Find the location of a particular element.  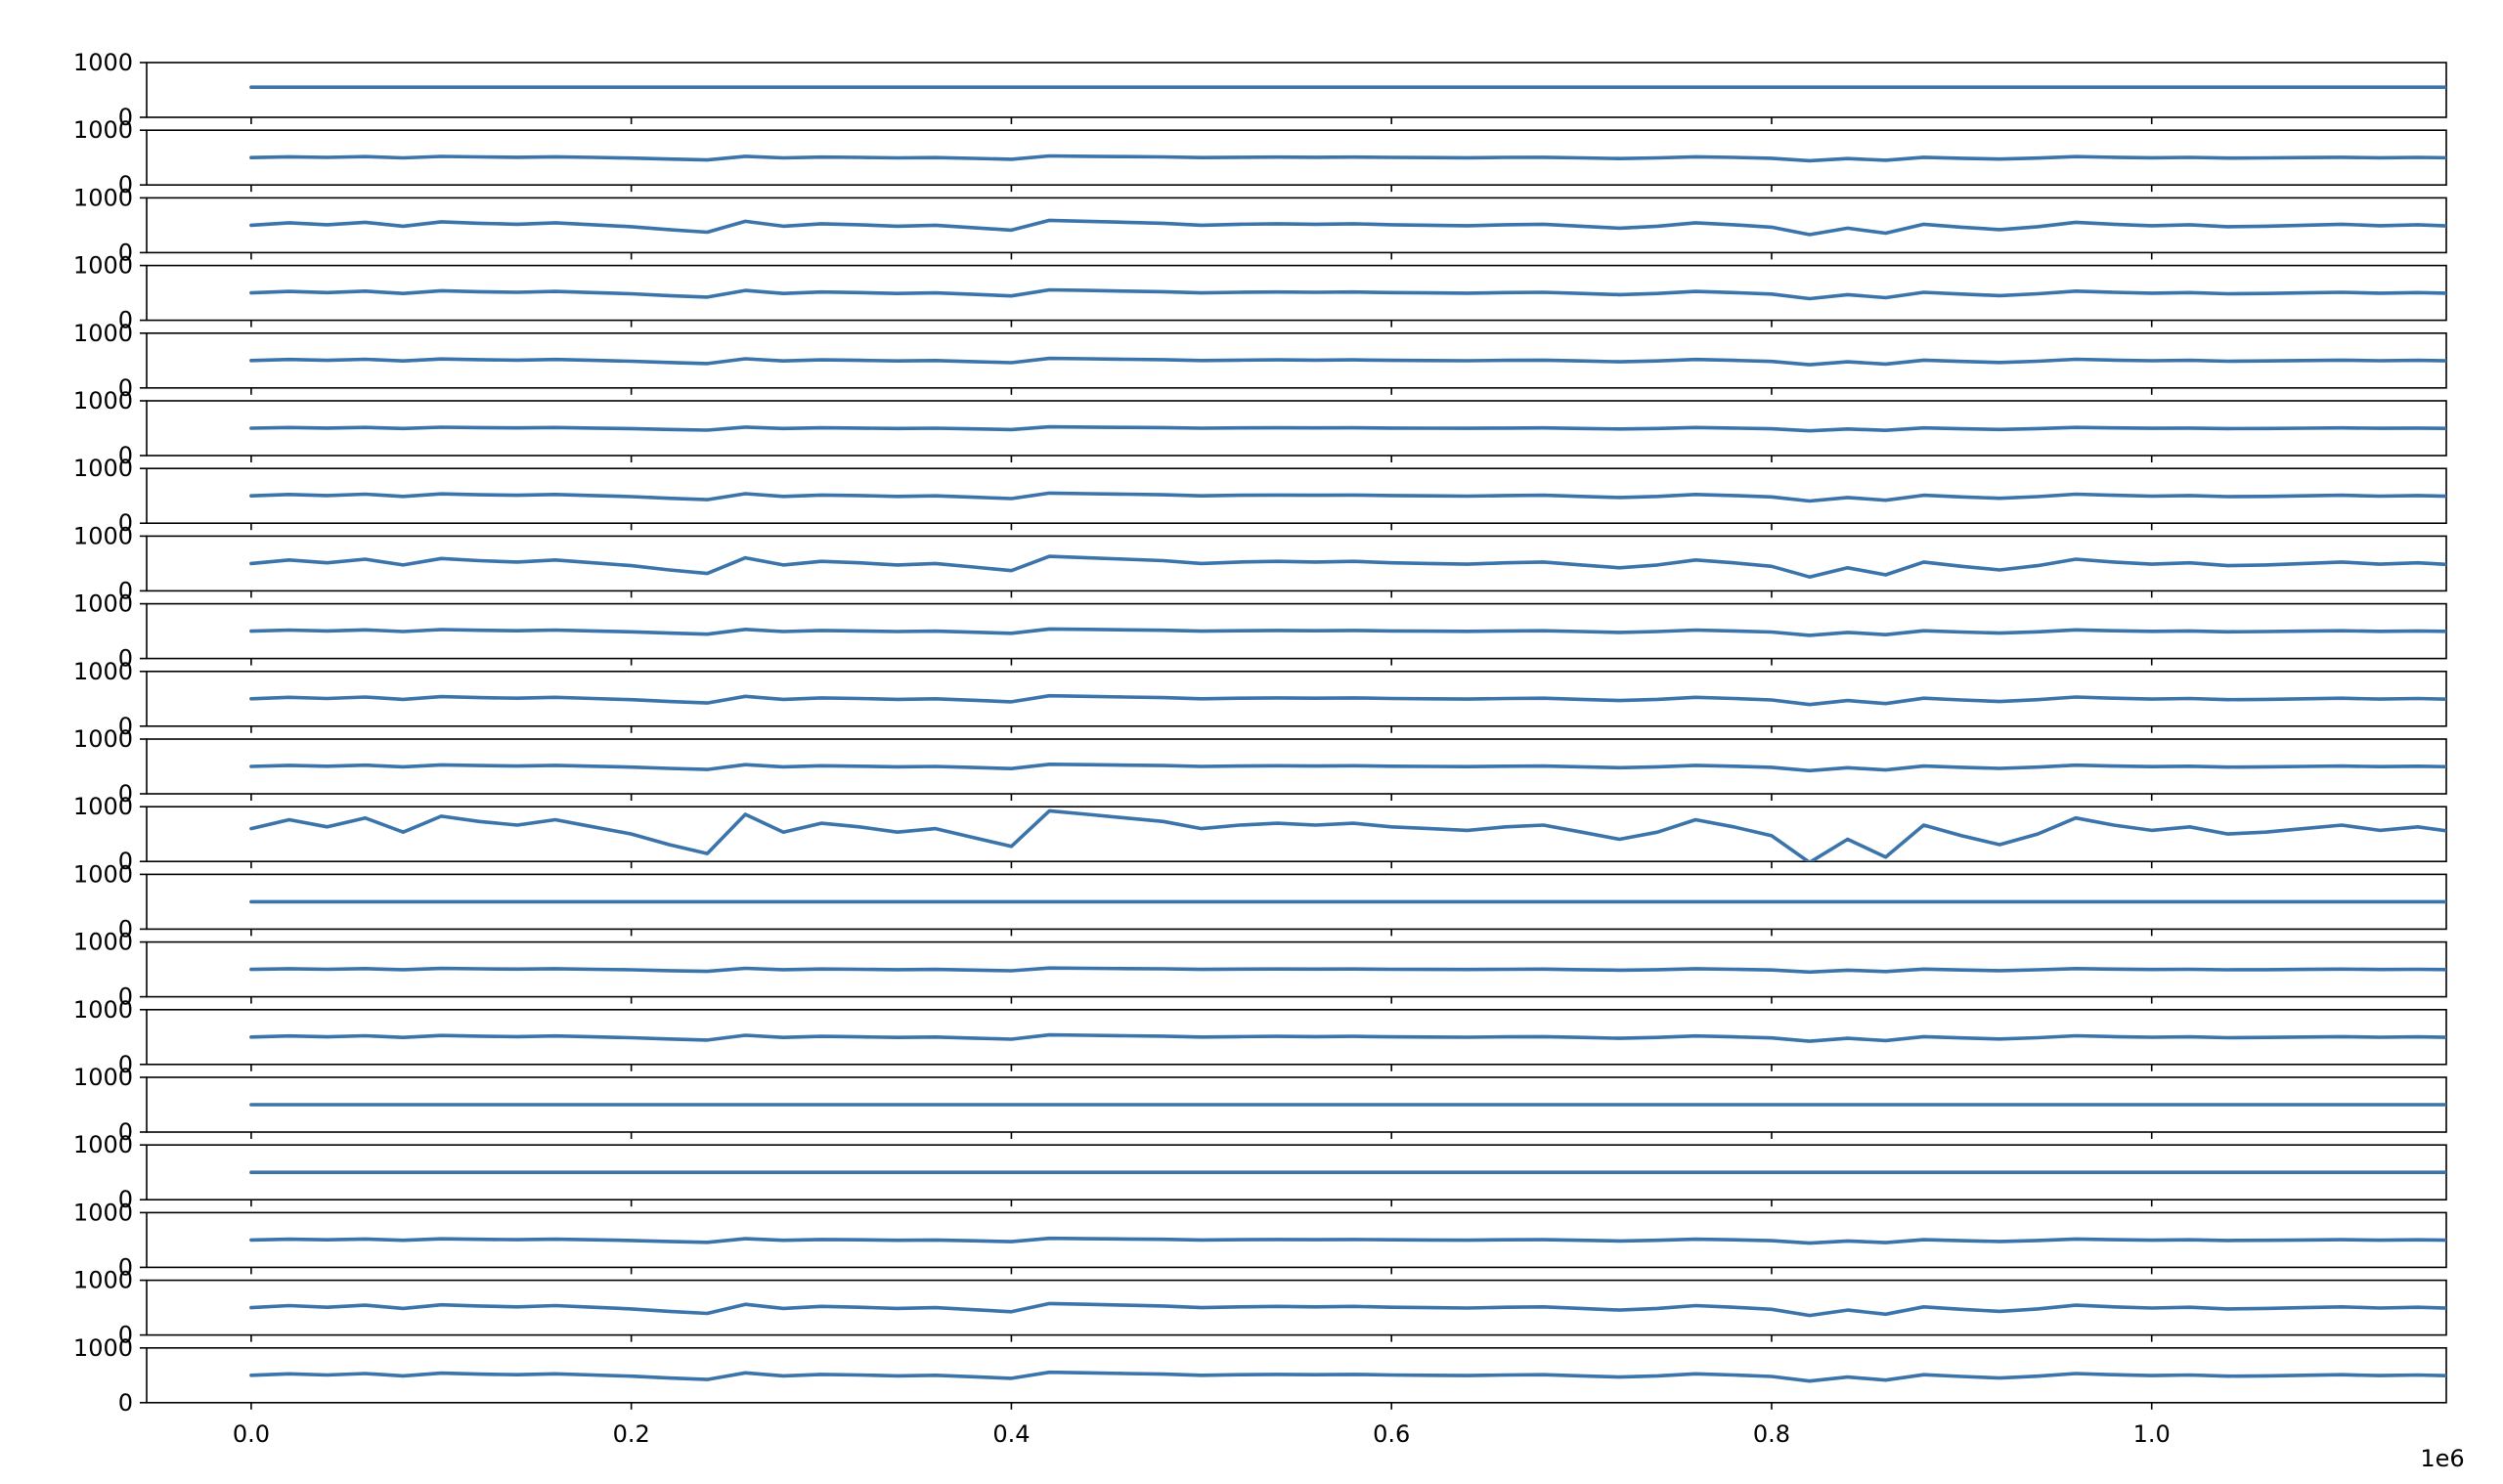

panel-6: 1000 0 is located at coordinates (1260, 428).